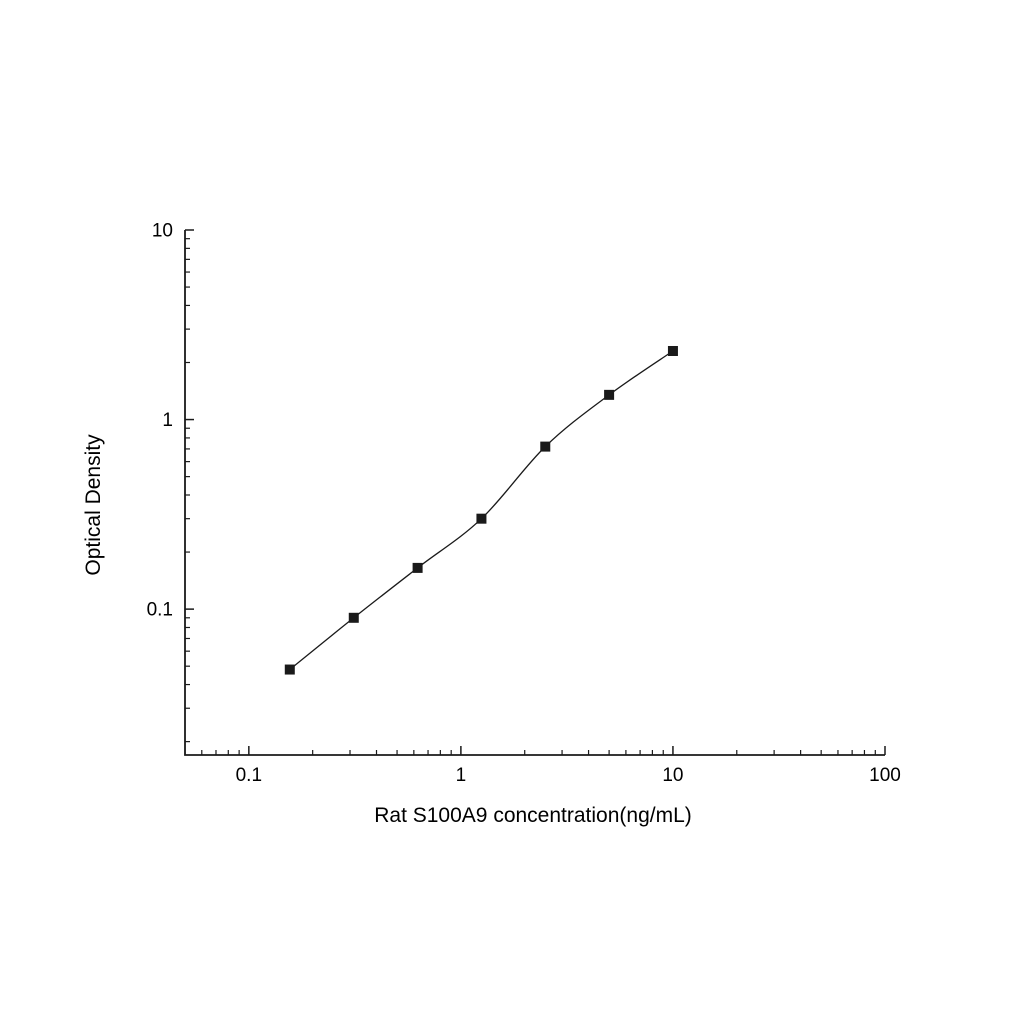 The image size is (1024, 1024). Describe the element at coordinates (481, 510) in the screenshot. I see `fit-curve` at that location.